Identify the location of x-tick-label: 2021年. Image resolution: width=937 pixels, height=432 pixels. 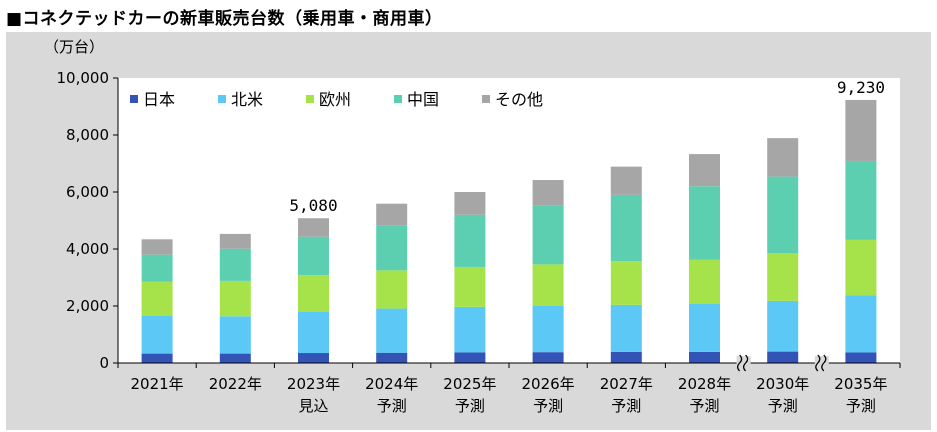
(157, 384).